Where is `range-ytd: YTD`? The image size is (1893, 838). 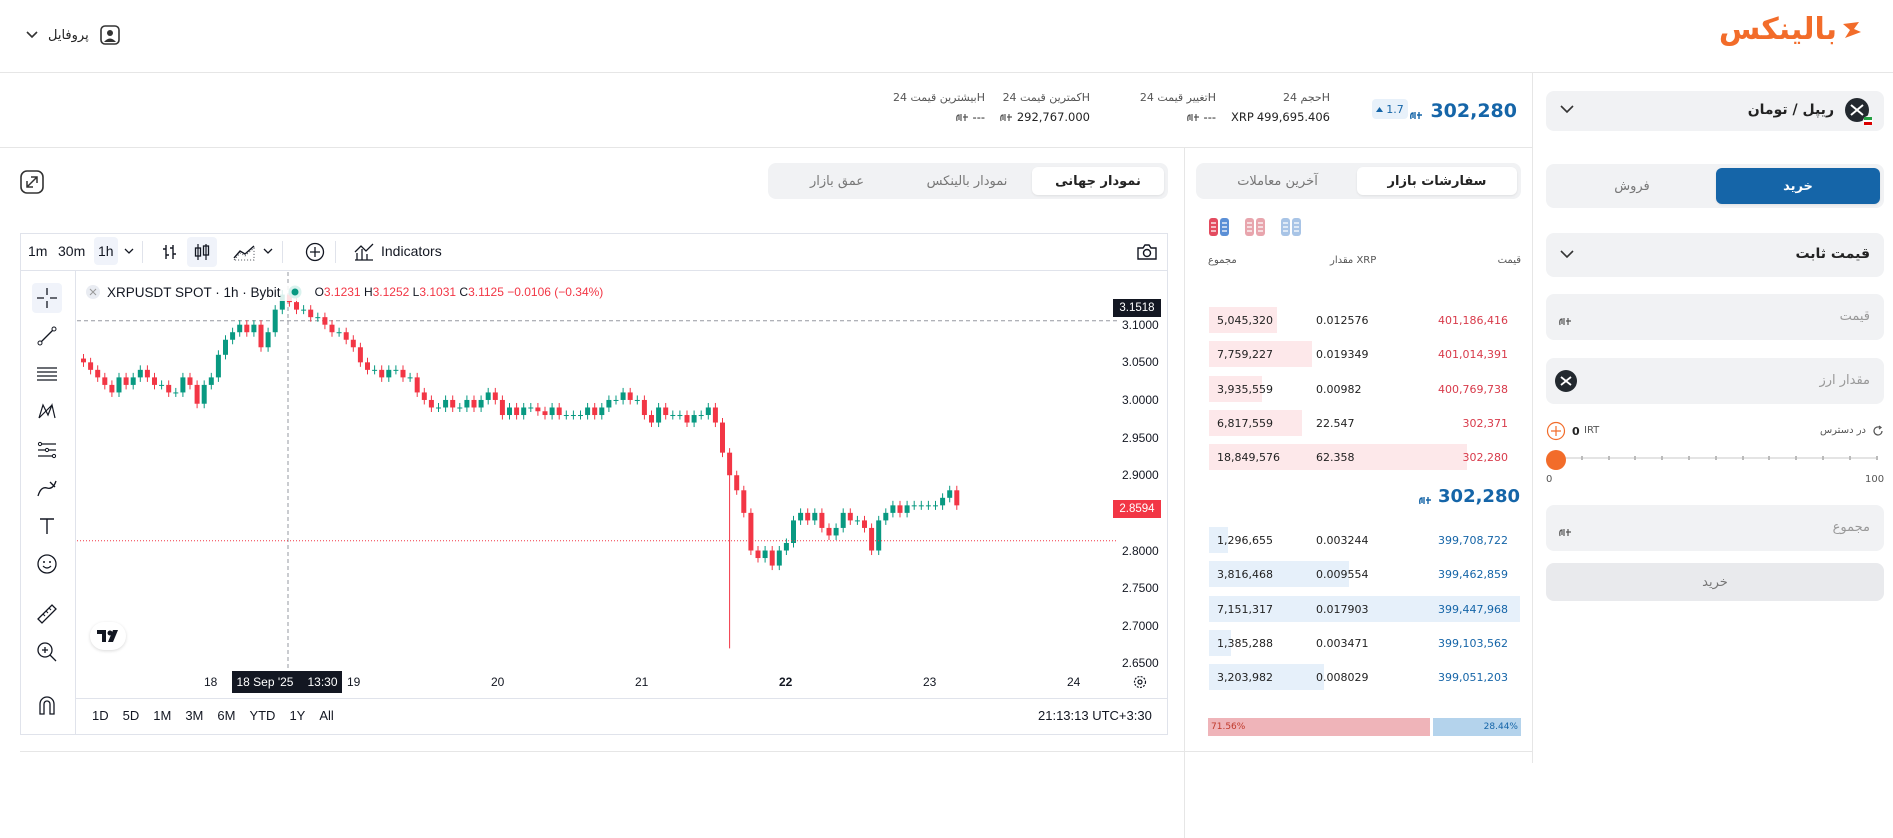 range-ytd: YTD is located at coordinates (262, 715).